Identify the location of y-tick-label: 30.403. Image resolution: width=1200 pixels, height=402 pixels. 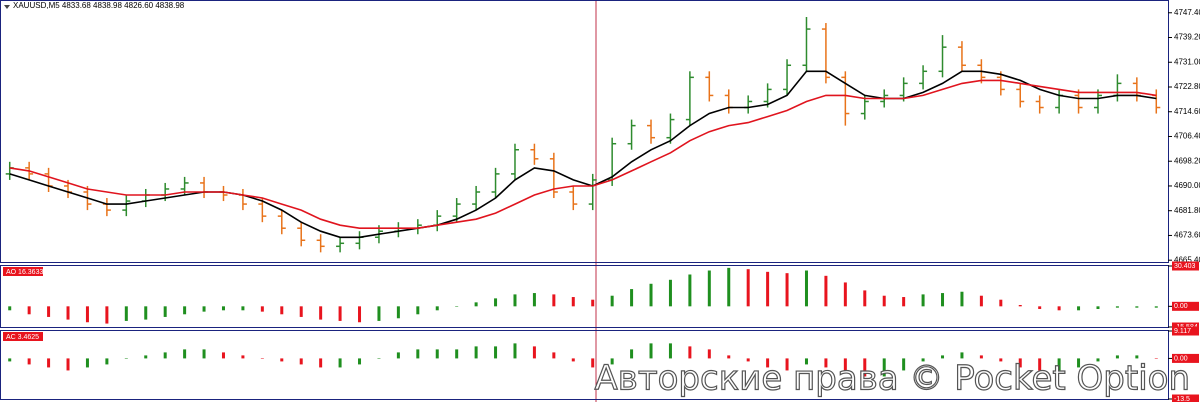
(1185, 266).